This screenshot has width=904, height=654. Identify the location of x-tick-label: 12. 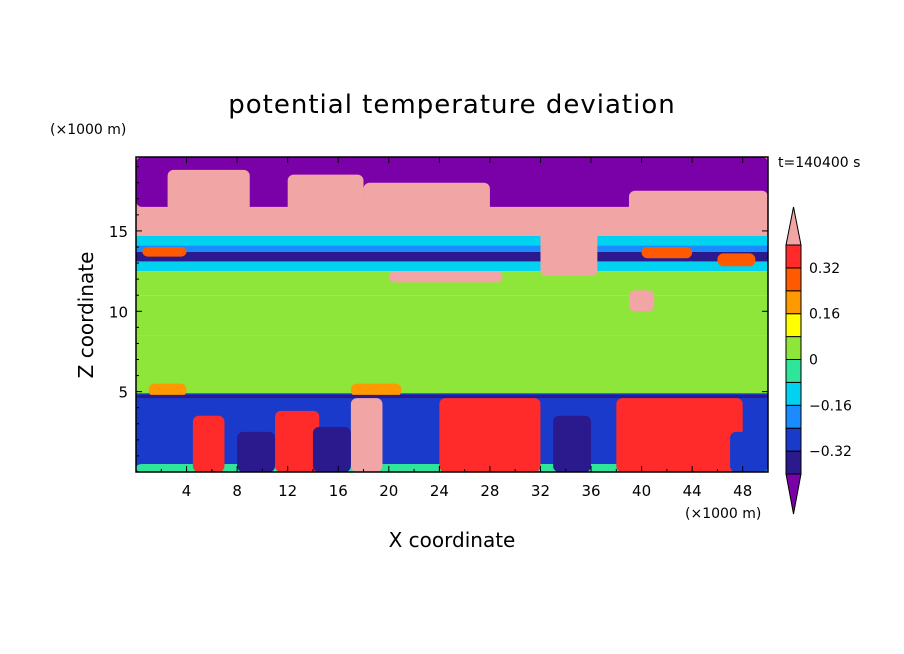
(287, 491).